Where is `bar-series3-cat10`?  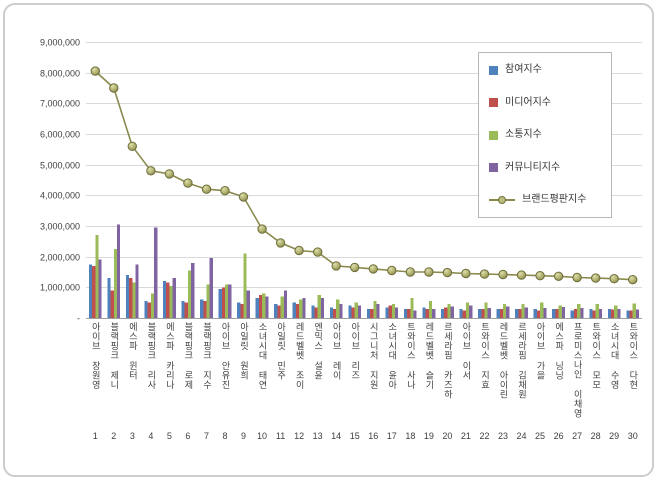 bar-series3-cat10 is located at coordinates (267, 307).